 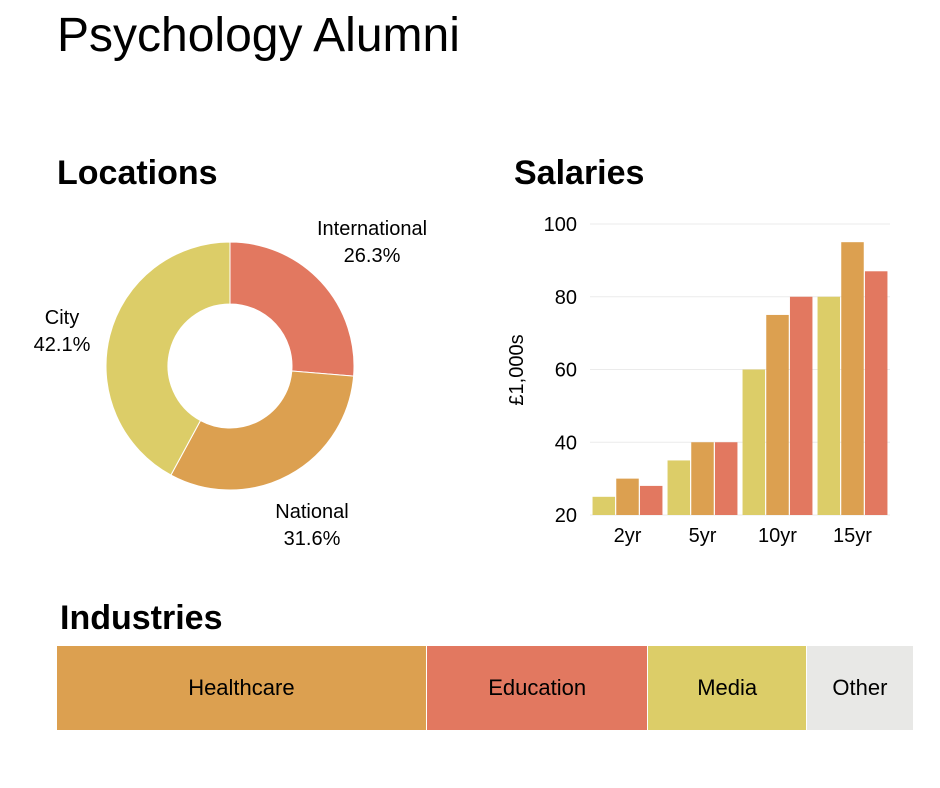 I want to click on page-title: Psychology Alumni, so click(x=258, y=35).